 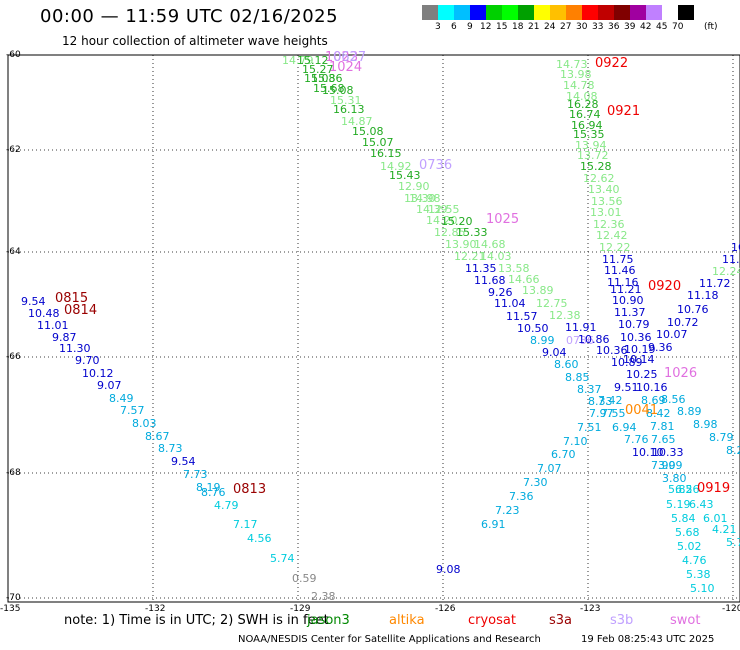 I want to click on wave-height-label: 7.07, so click(x=549, y=468).